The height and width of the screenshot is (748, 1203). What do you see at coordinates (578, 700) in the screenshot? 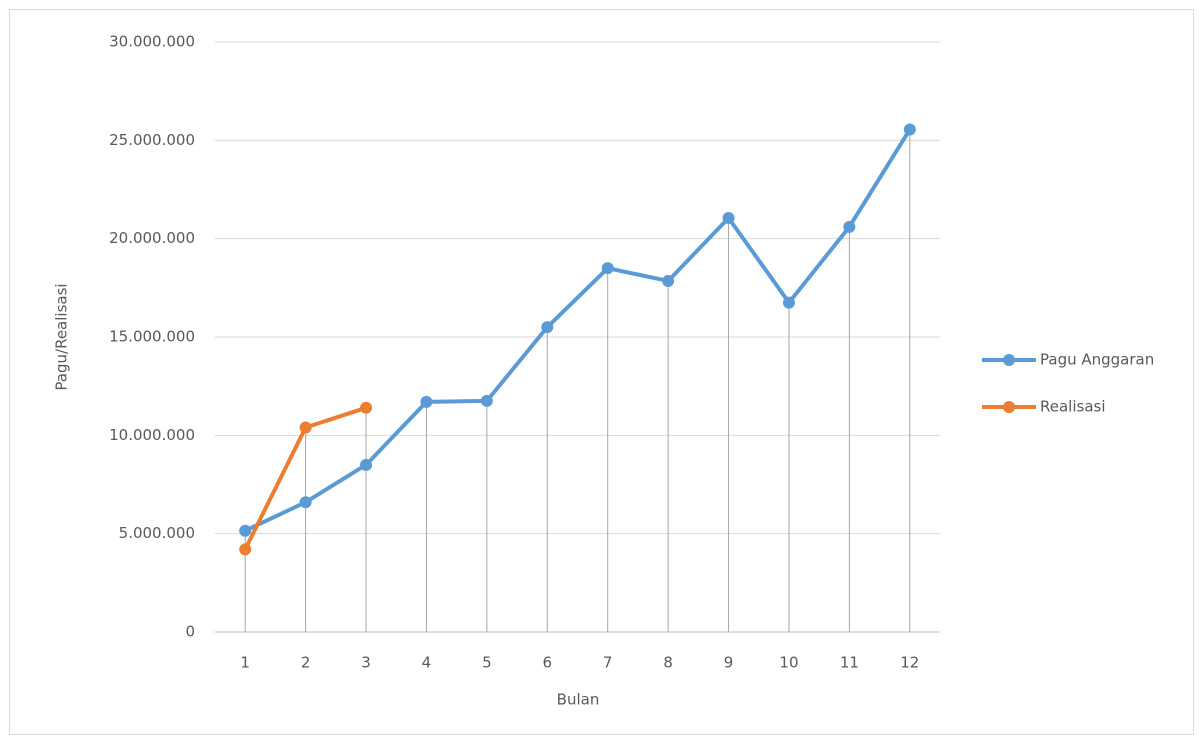
I see `x-axis-label: Bulan` at bounding box center [578, 700].